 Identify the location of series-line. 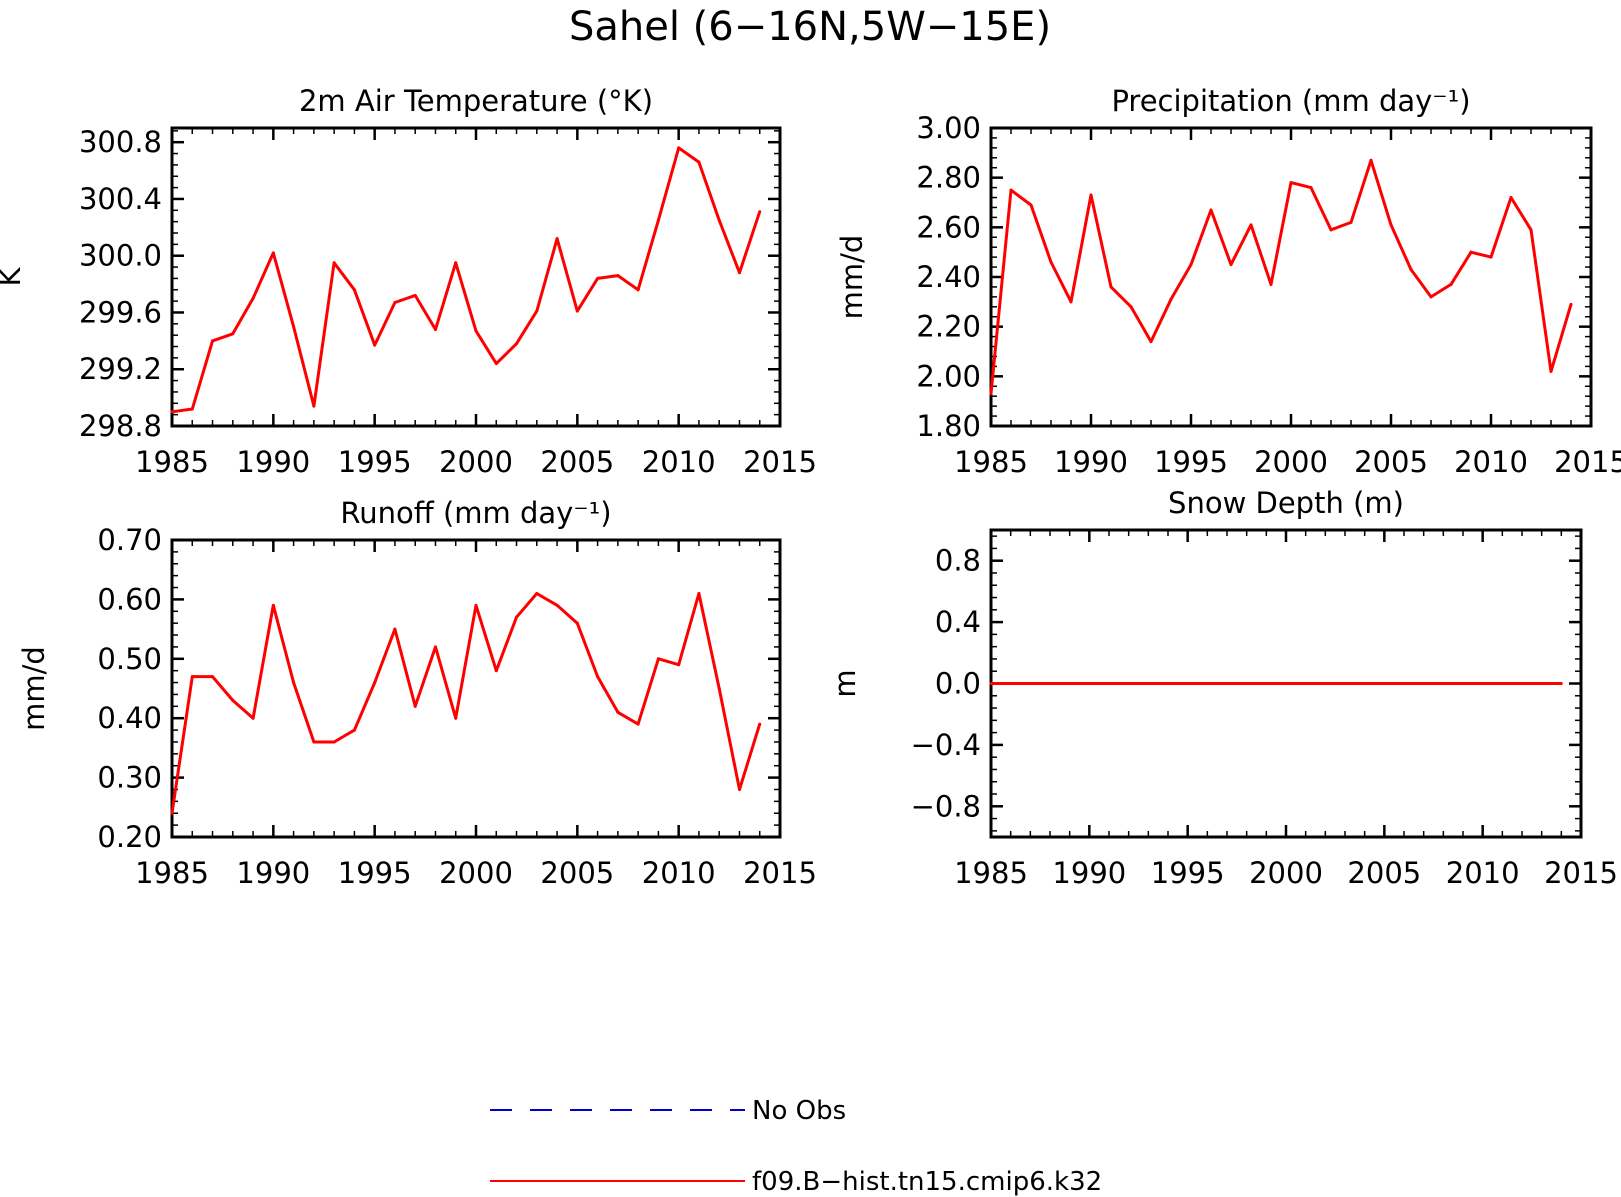
(1281, 276).